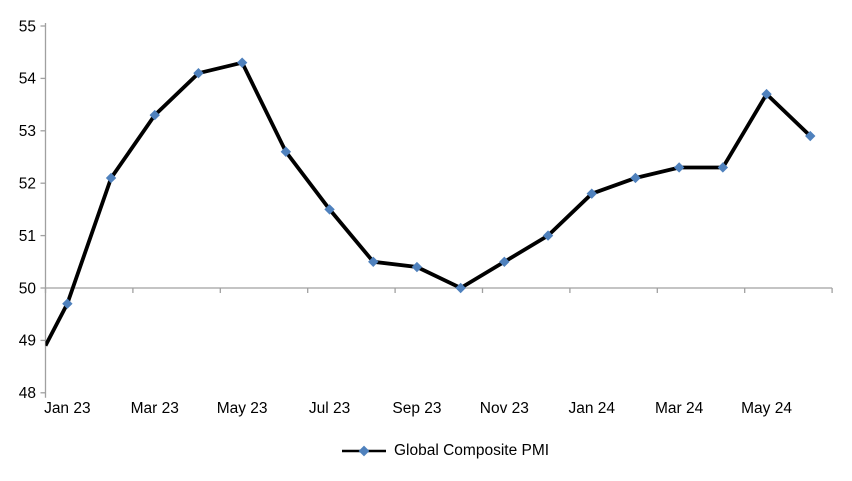 The height and width of the screenshot is (481, 852). I want to click on legend-line-marker-icon, so click(364, 451).